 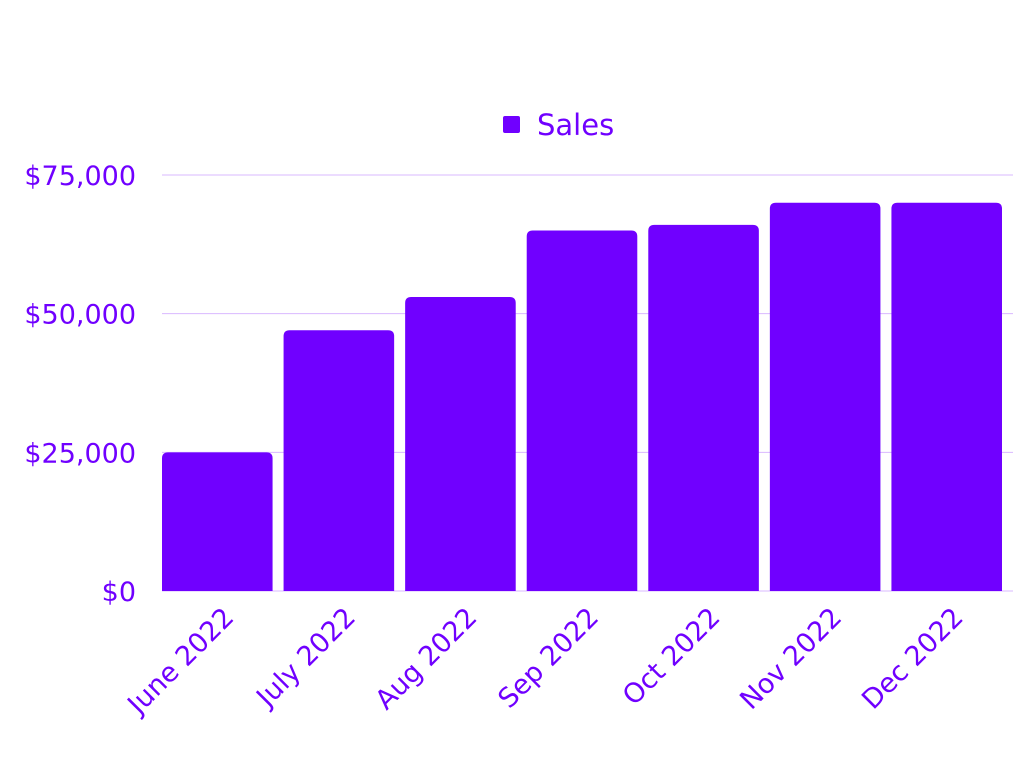 What do you see at coordinates (825, 396) in the screenshot?
I see `bar-nov-2022` at bounding box center [825, 396].